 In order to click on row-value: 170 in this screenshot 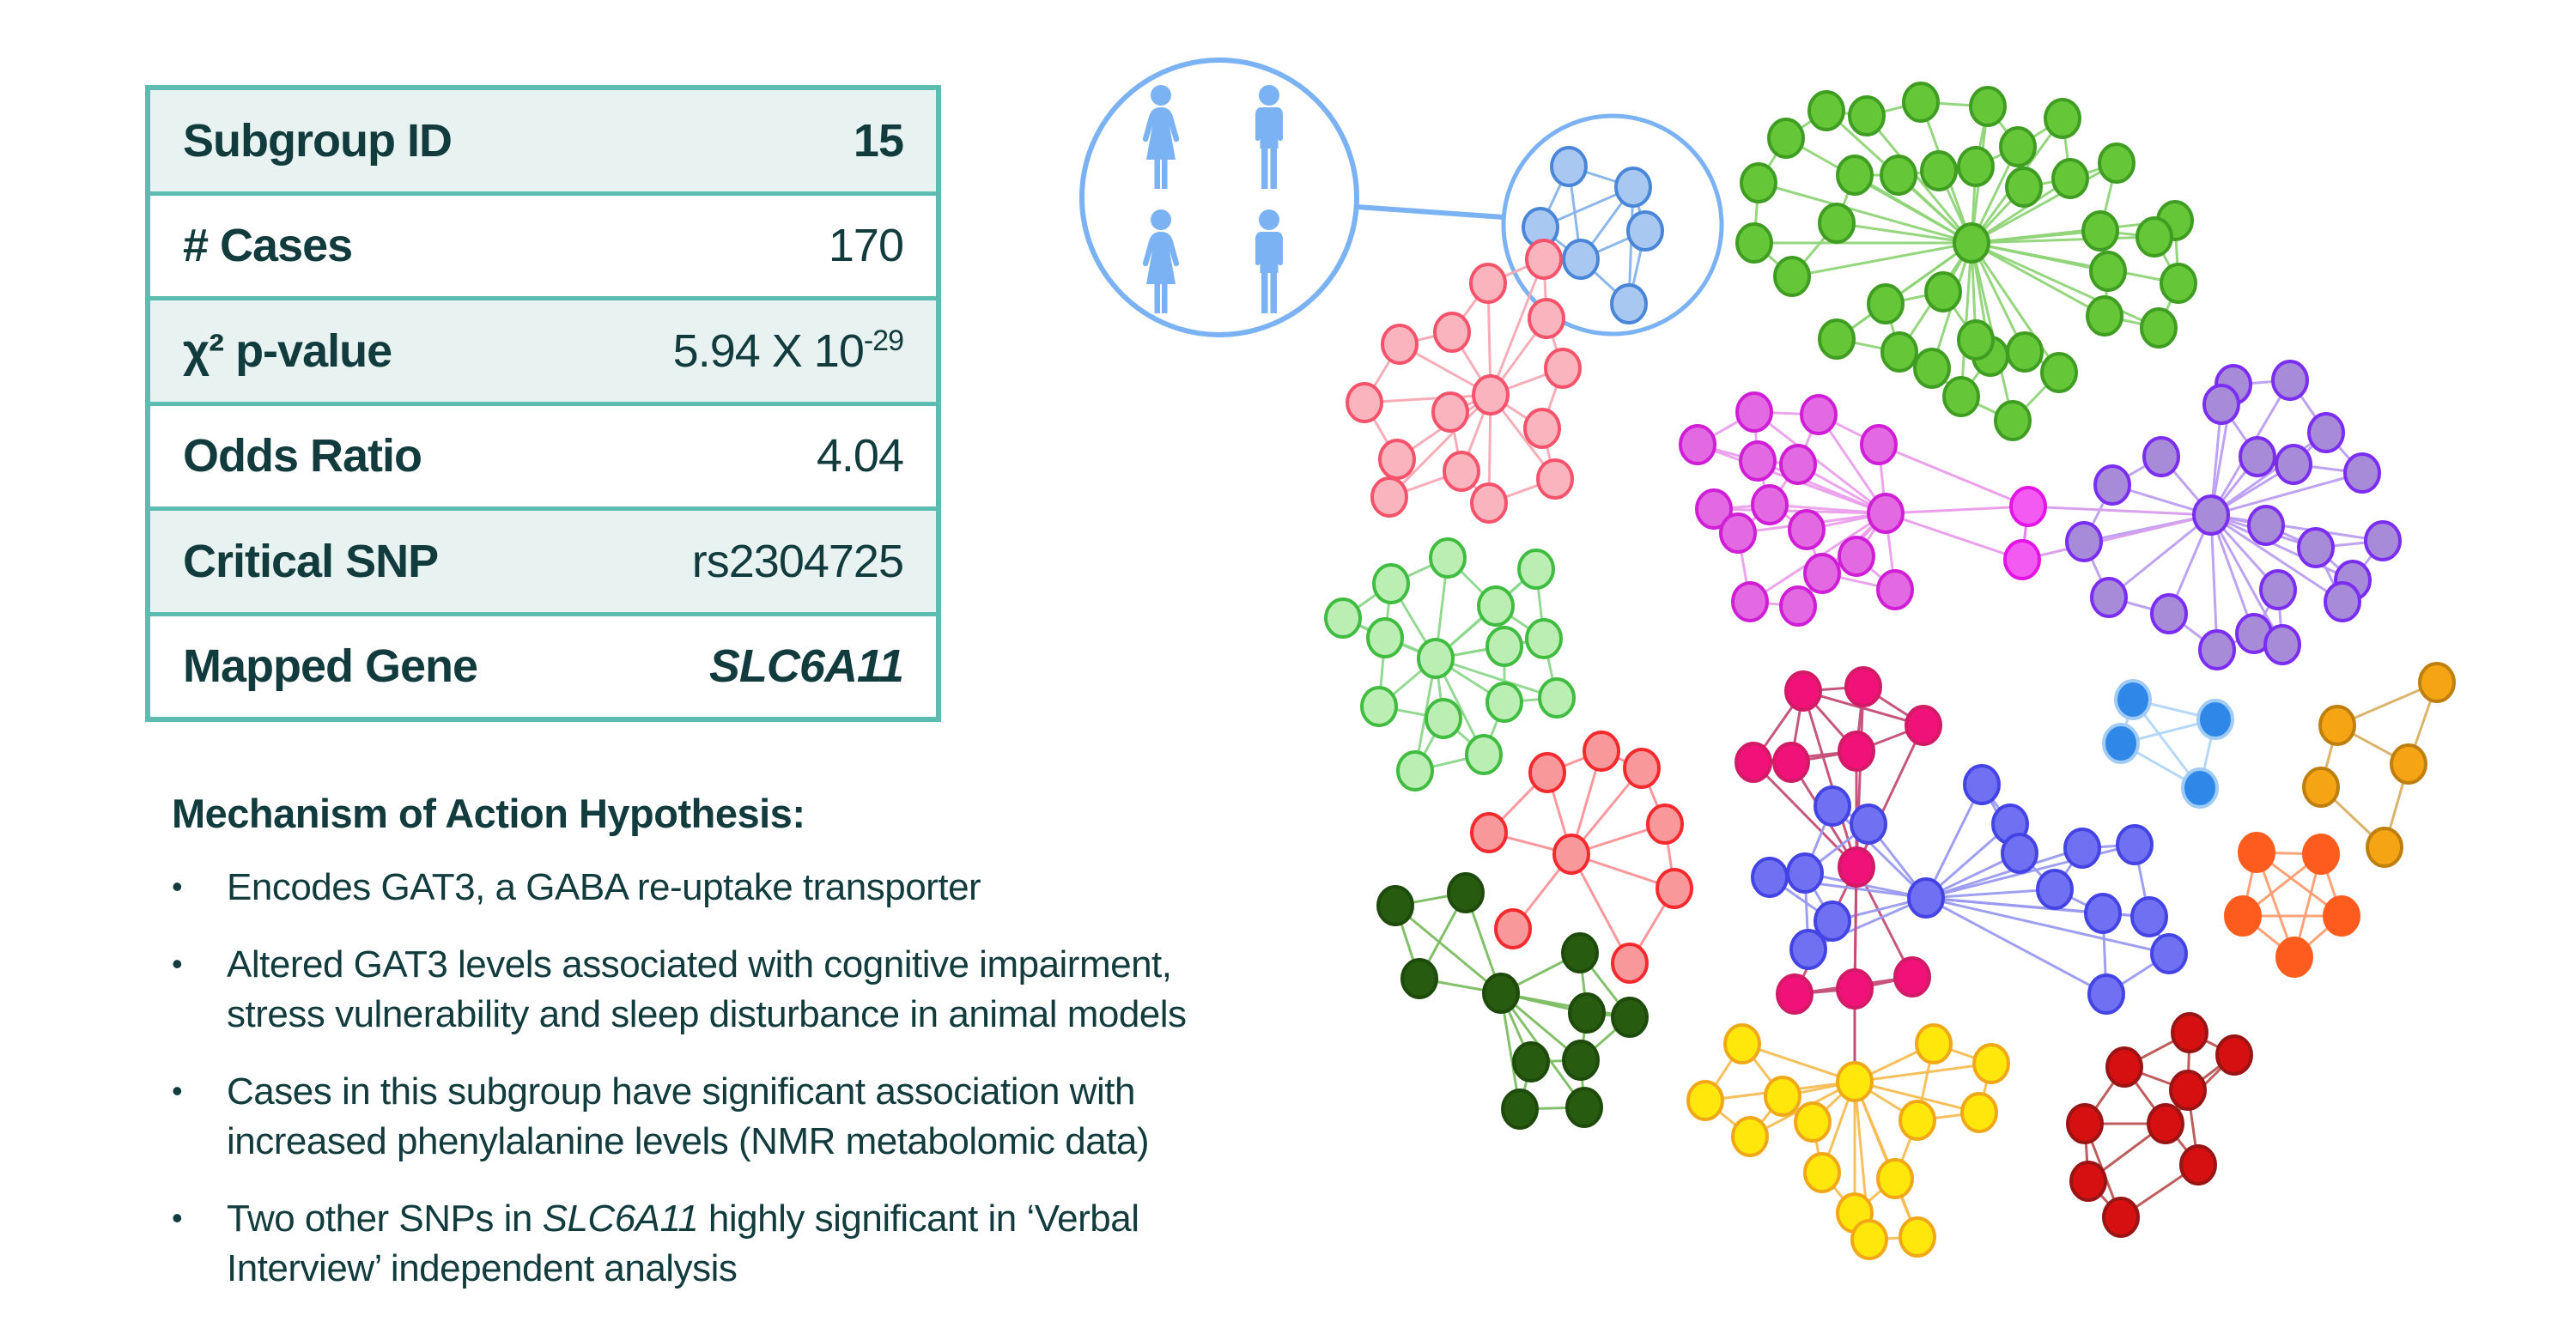, I will do `click(866, 246)`.